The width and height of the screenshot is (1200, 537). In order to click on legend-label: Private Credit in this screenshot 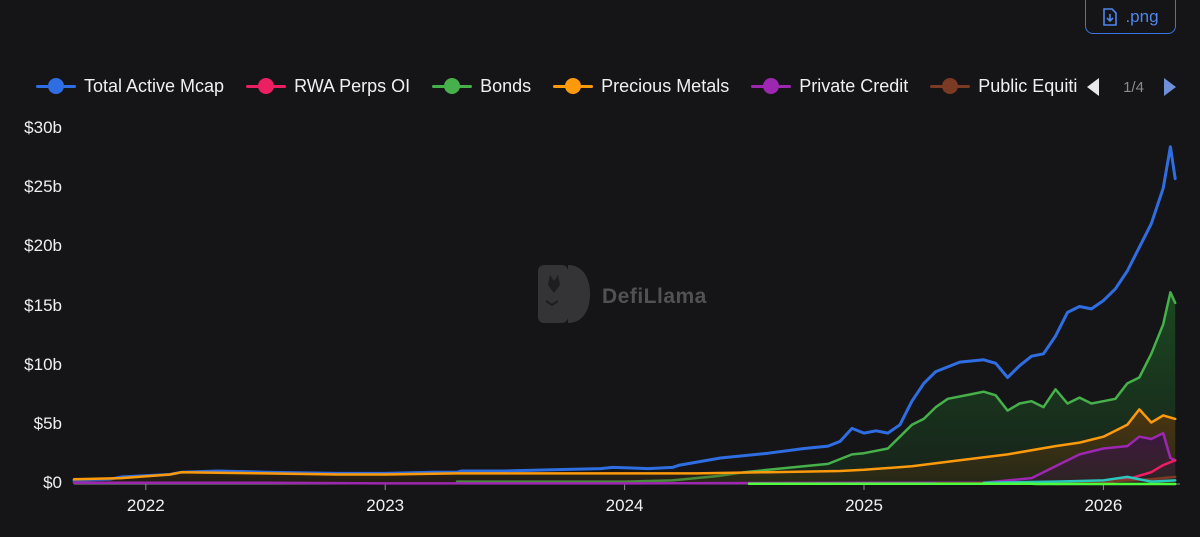, I will do `click(854, 85)`.